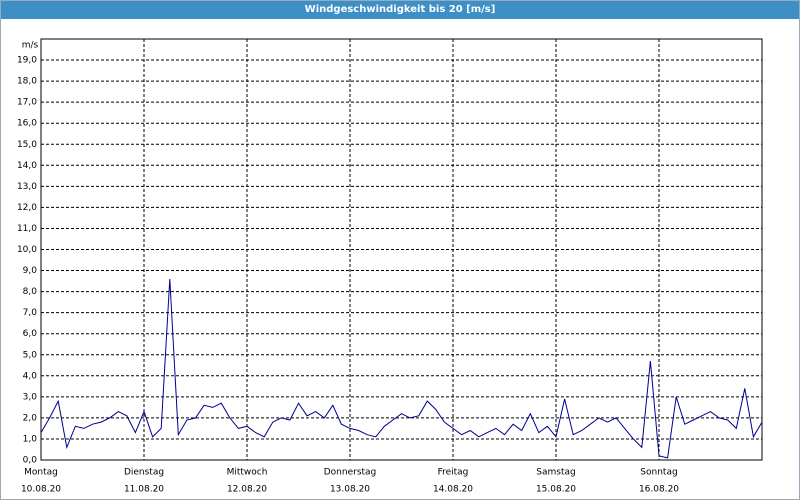 This screenshot has width=800, height=500. I want to click on x-tick-date: 13.08.20, so click(350, 490).